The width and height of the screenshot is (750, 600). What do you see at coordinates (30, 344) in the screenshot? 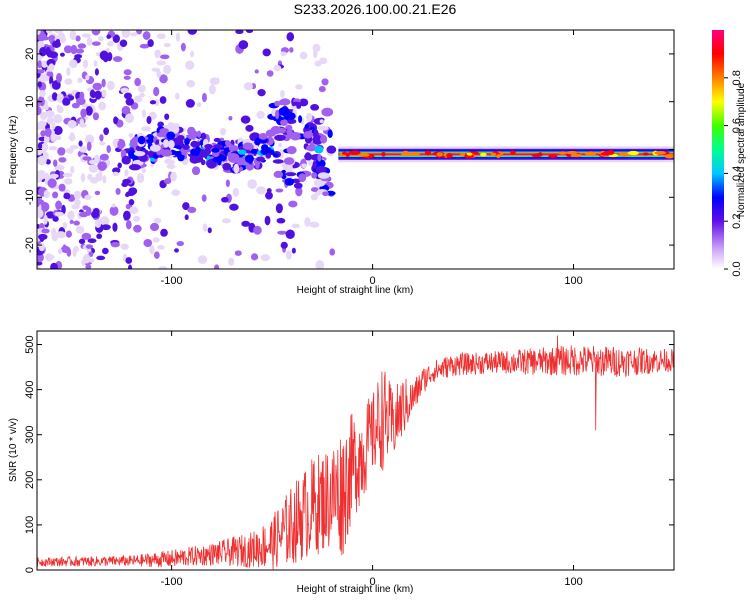
I see `y-tick-label: 500` at bounding box center [30, 344].